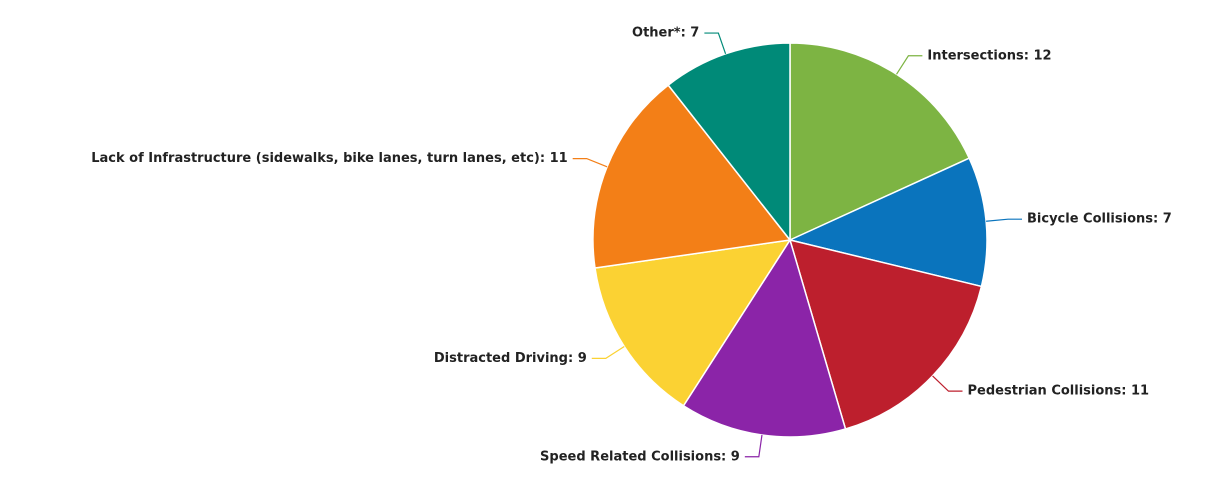 This screenshot has width=1219, height=497. I want to click on data-label: Pedestrian Collisions: 11, so click(1058, 391).